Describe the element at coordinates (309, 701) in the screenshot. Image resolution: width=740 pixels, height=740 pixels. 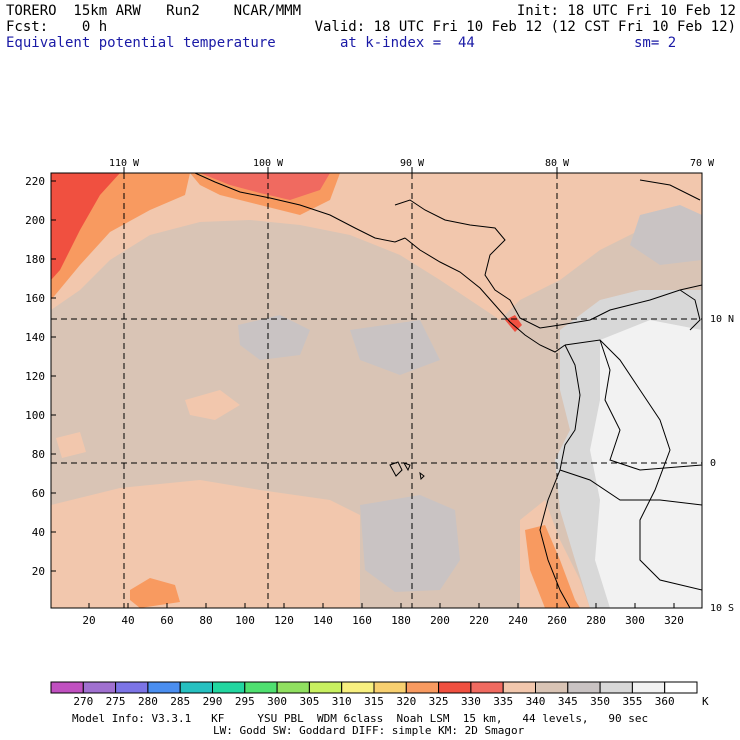
I see `color-bar-level-label: 305` at that location.